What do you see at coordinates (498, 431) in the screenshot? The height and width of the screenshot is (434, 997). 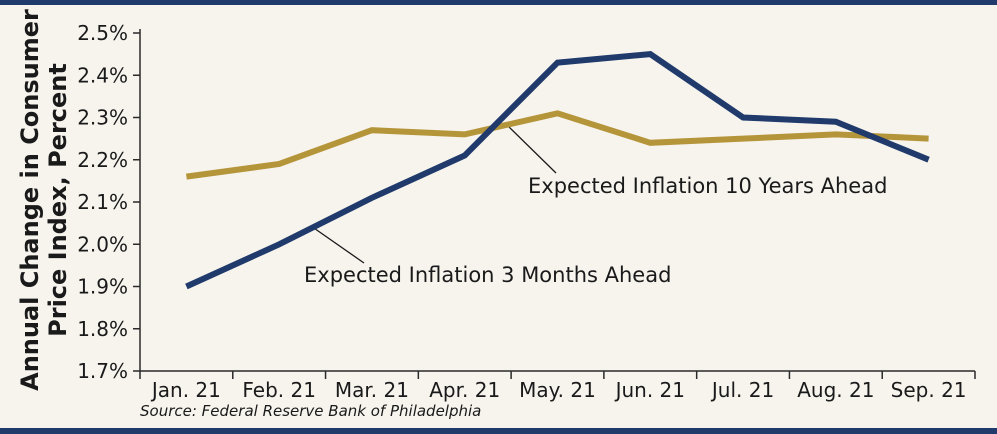 I see `bottom-border` at bounding box center [498, 431].